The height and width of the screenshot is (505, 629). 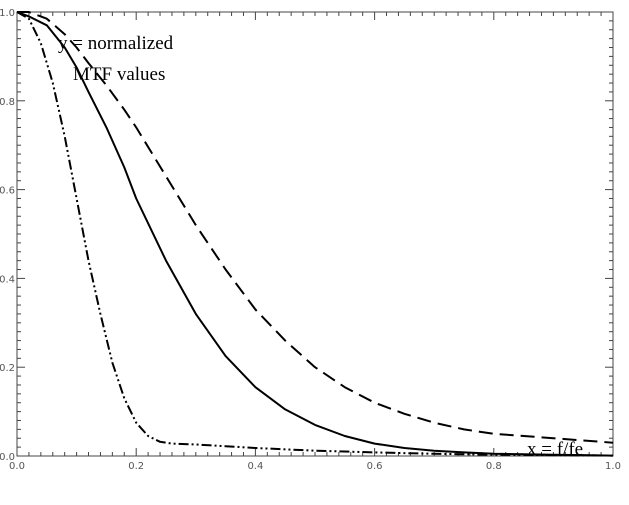 I want to click on x-tick-label: 0.0, so click(x=17, y=466).